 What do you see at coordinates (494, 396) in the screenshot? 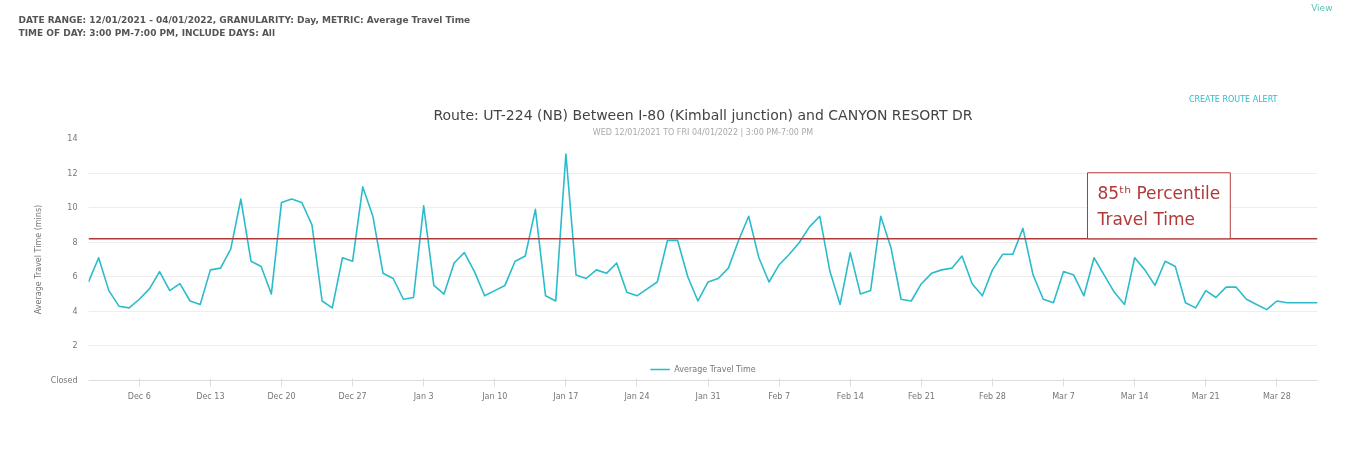
I see `x-tick-label: Jan 10` at bounding box center [494, 396].